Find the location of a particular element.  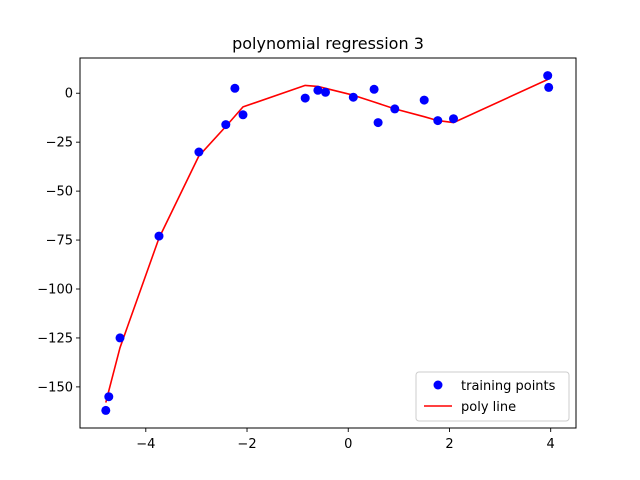

legend-label-poly-line: poly line is located at coordinates (488, 407).